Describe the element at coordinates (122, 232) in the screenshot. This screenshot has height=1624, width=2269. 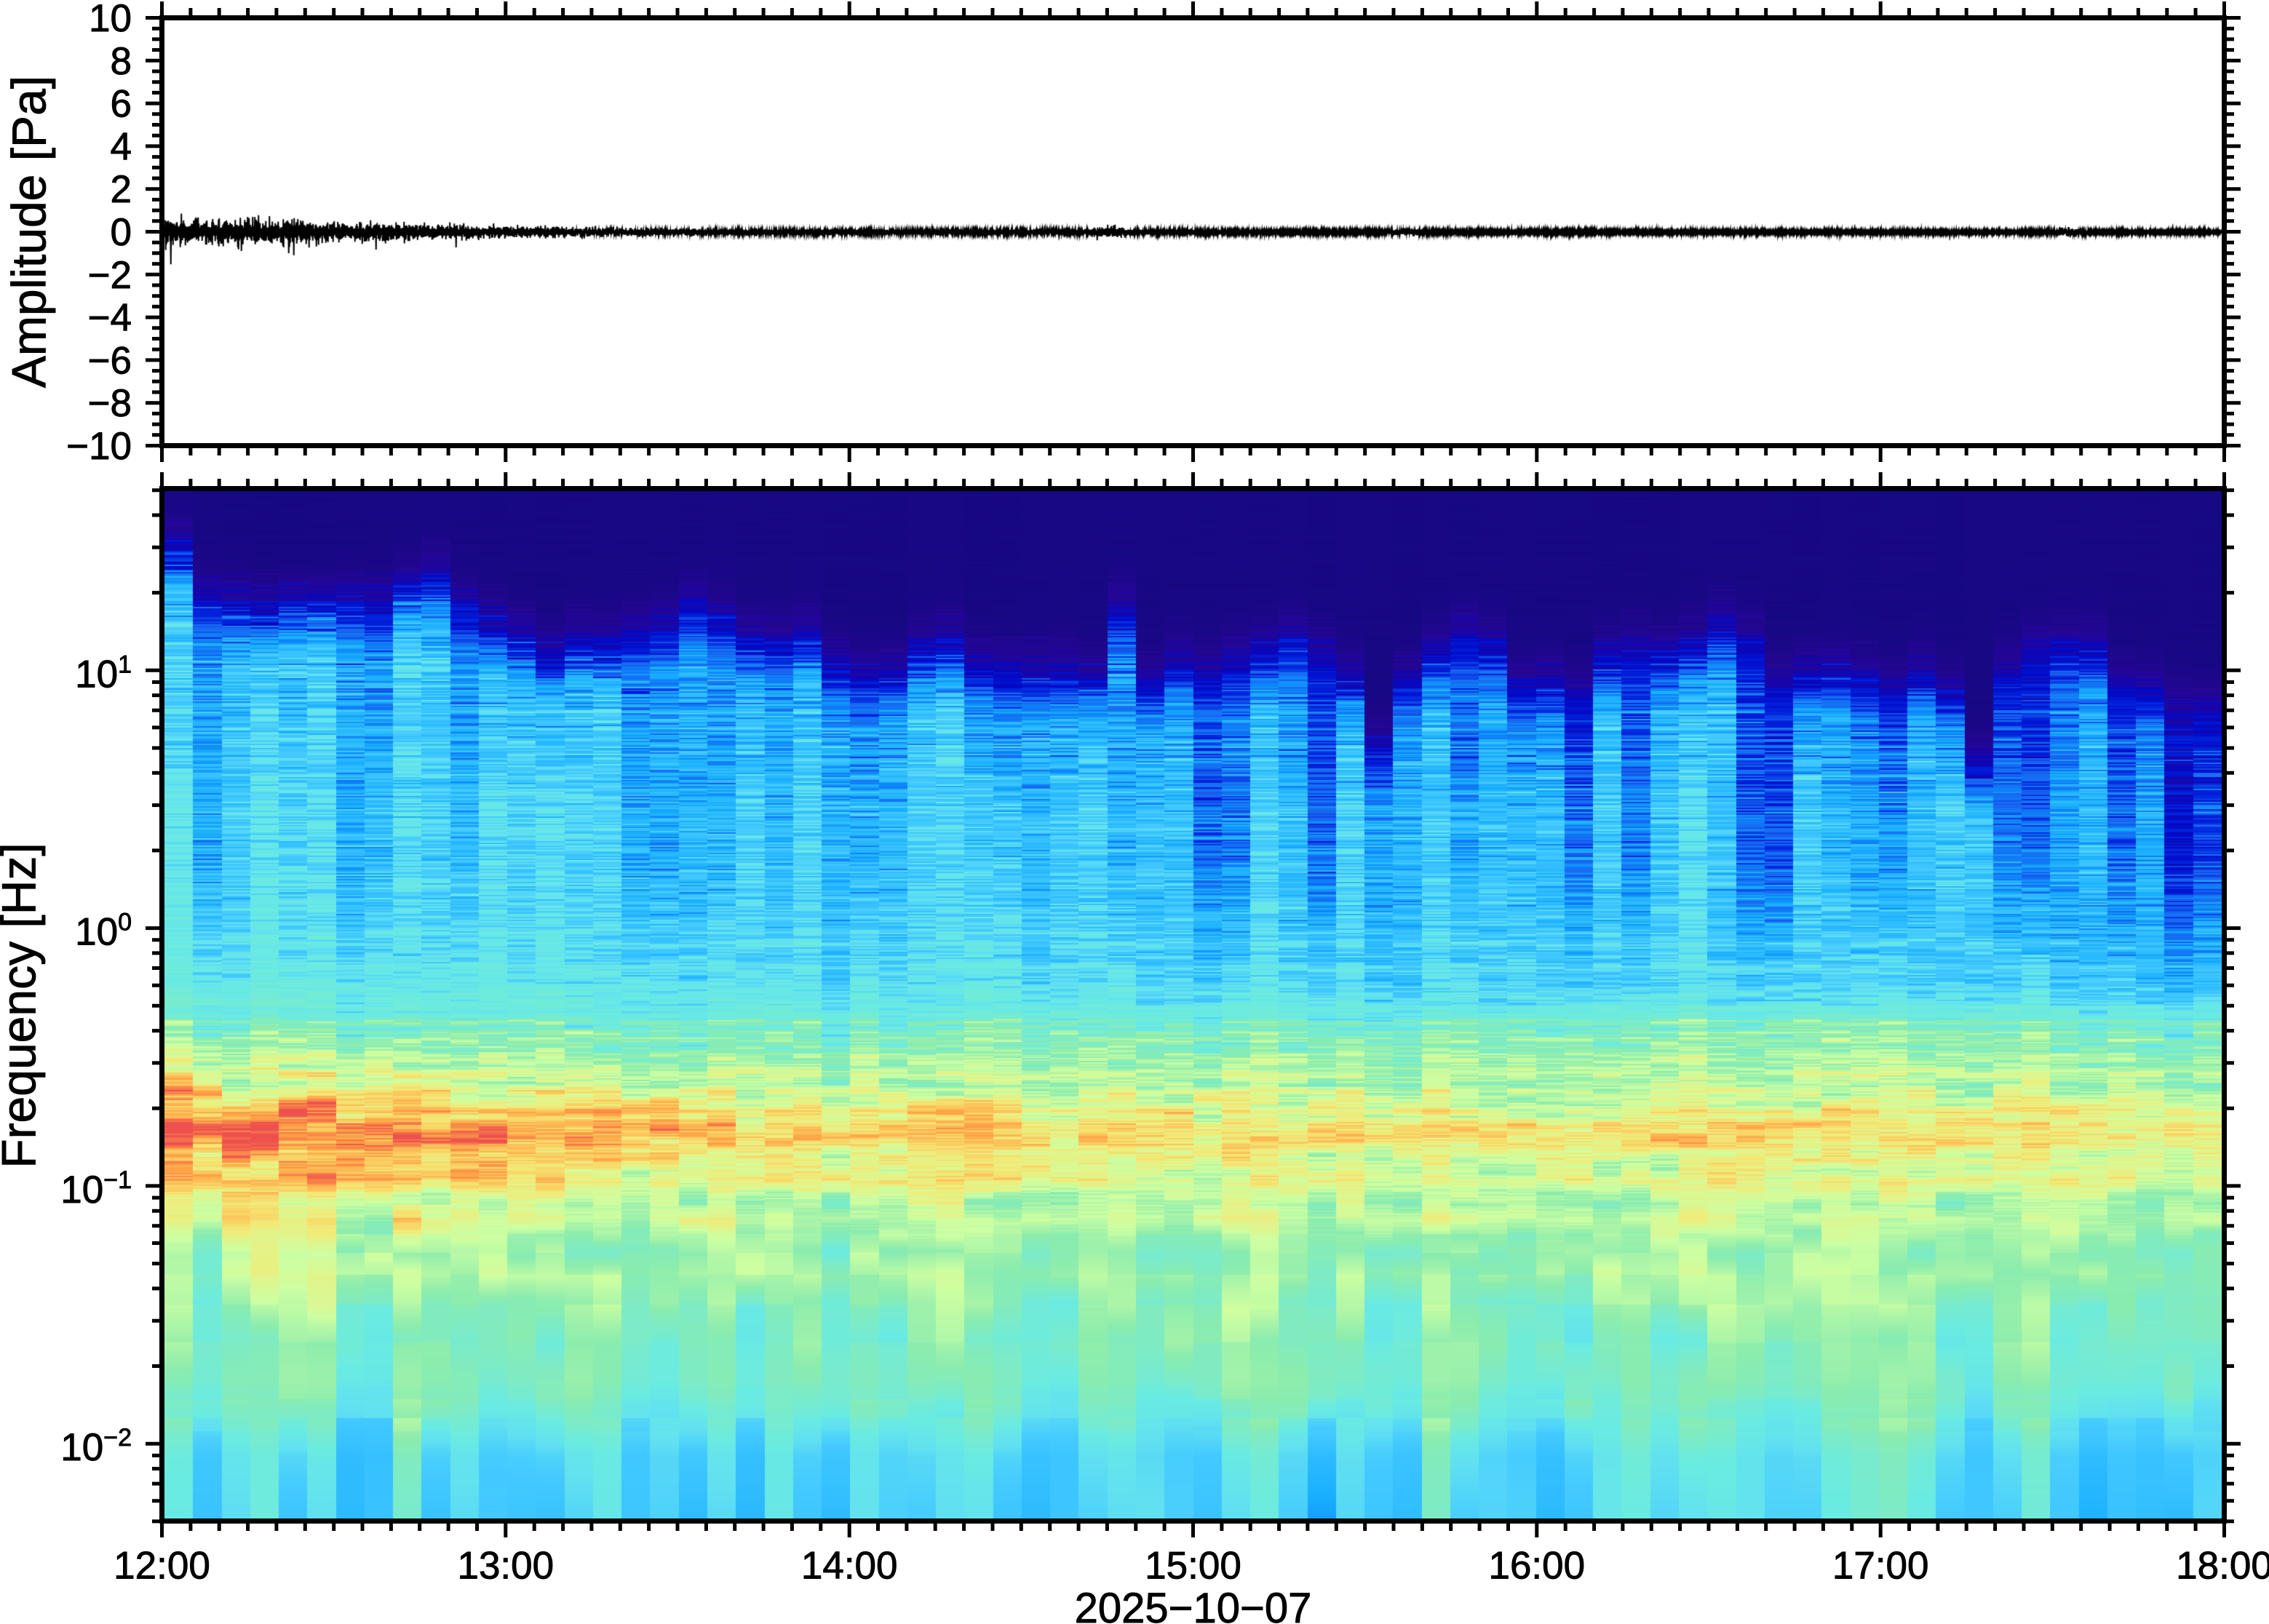
I see `svg-text: 0` at that location.